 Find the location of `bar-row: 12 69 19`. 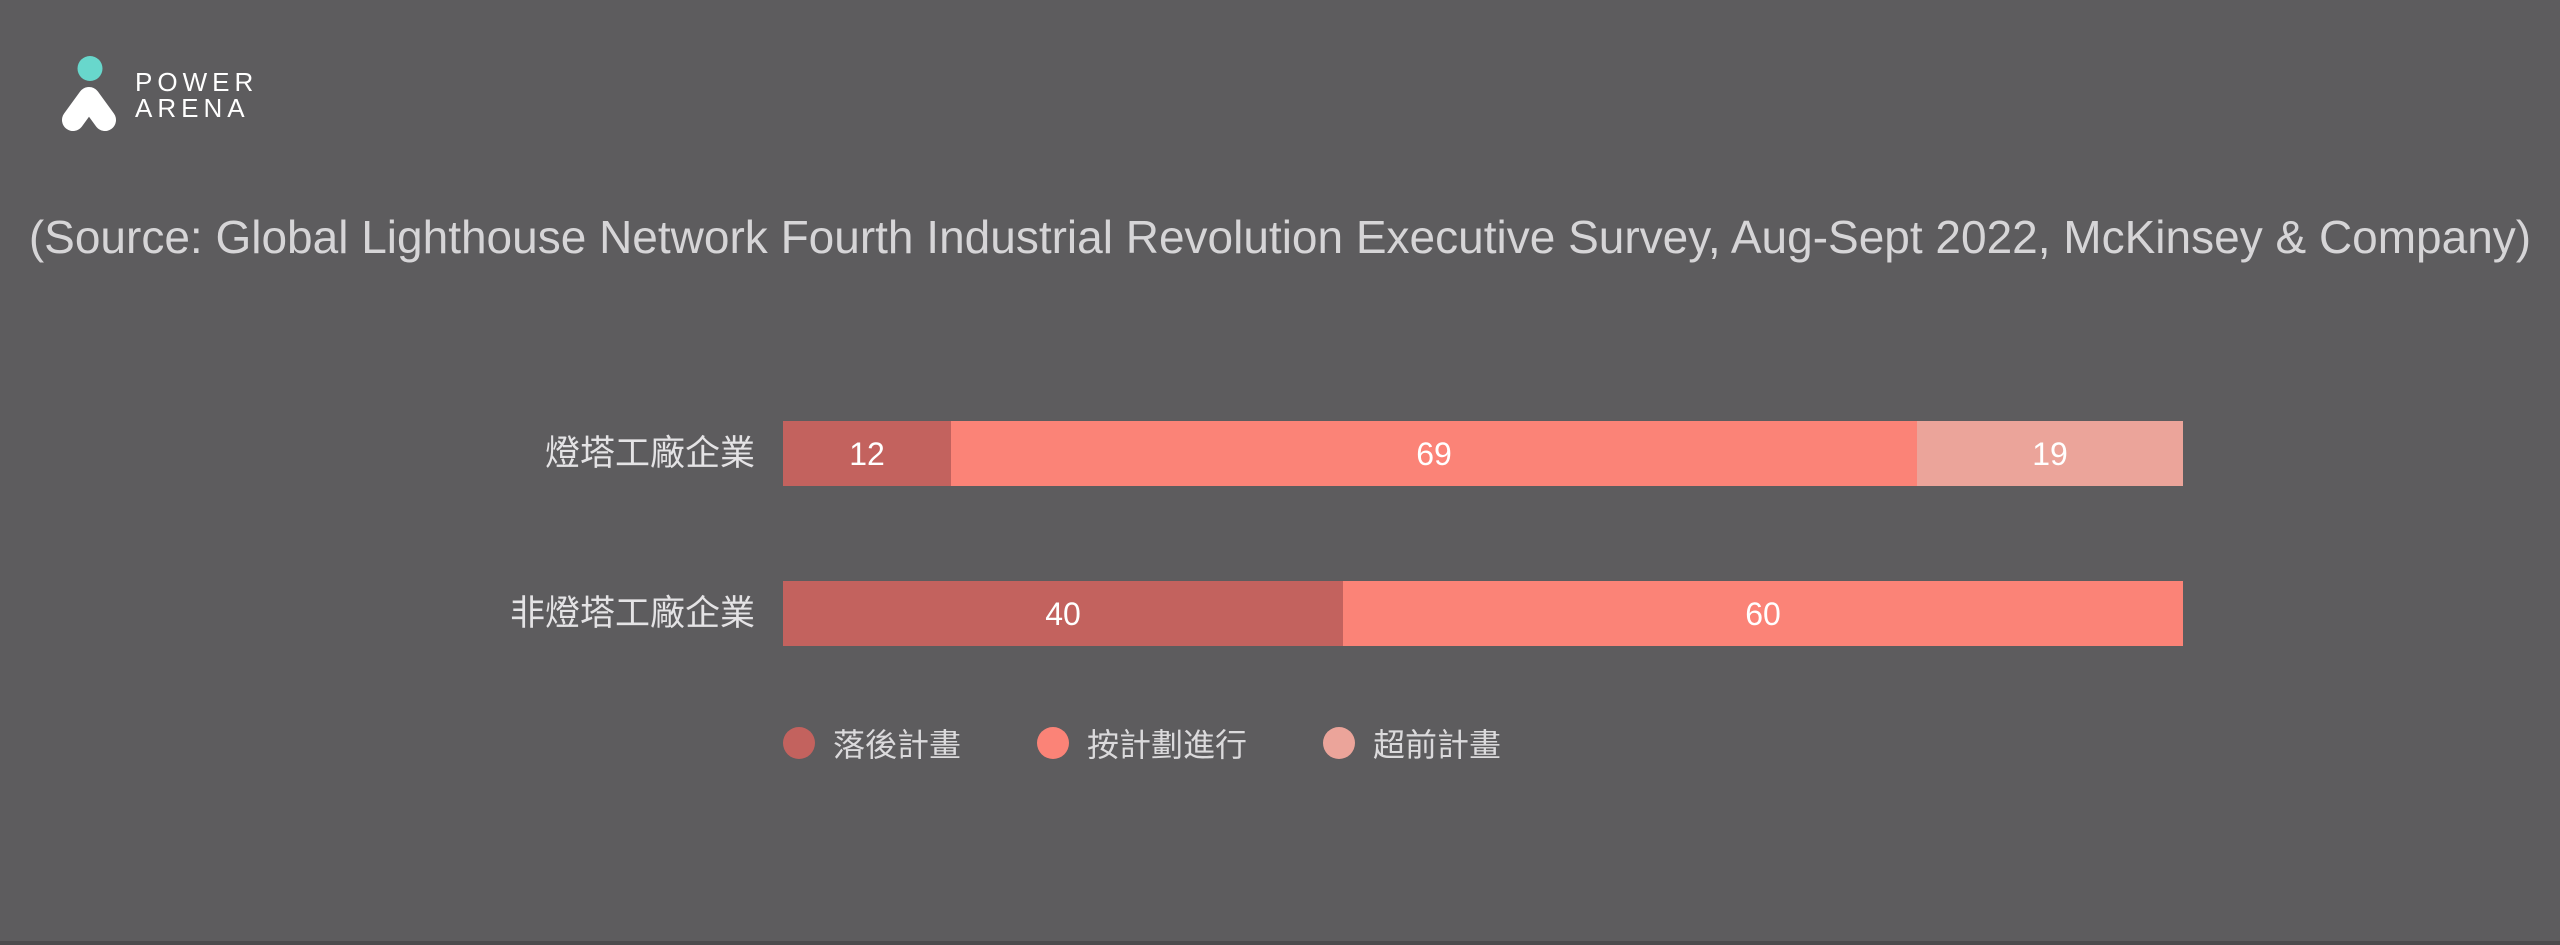

bar-row: 12 69 19 is located at coordinates (1483, 453).